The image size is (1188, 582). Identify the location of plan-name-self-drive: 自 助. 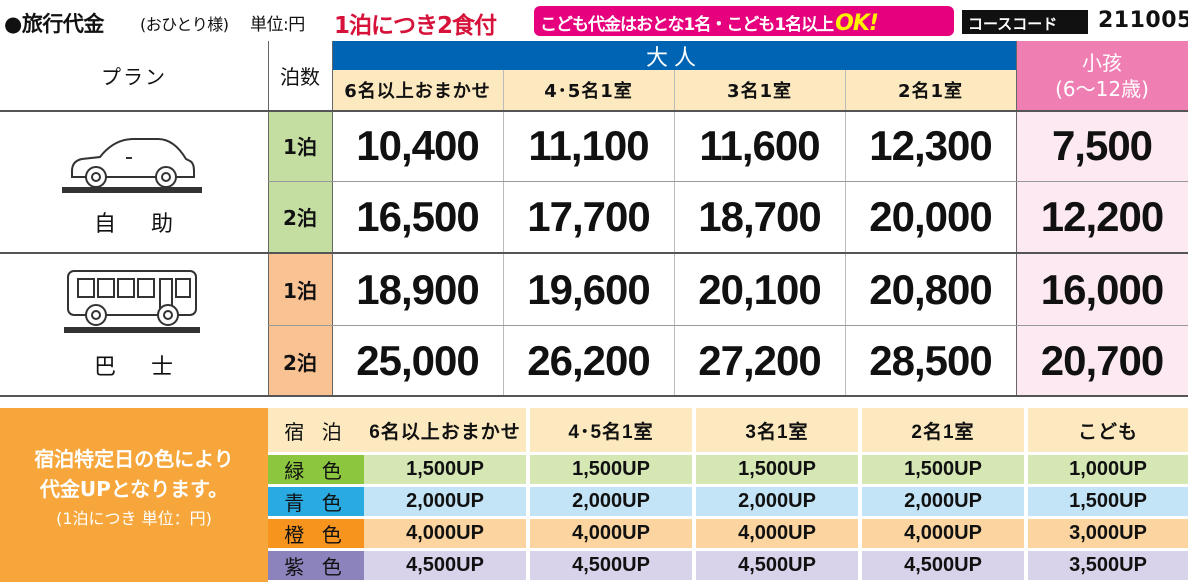
(140, 224).